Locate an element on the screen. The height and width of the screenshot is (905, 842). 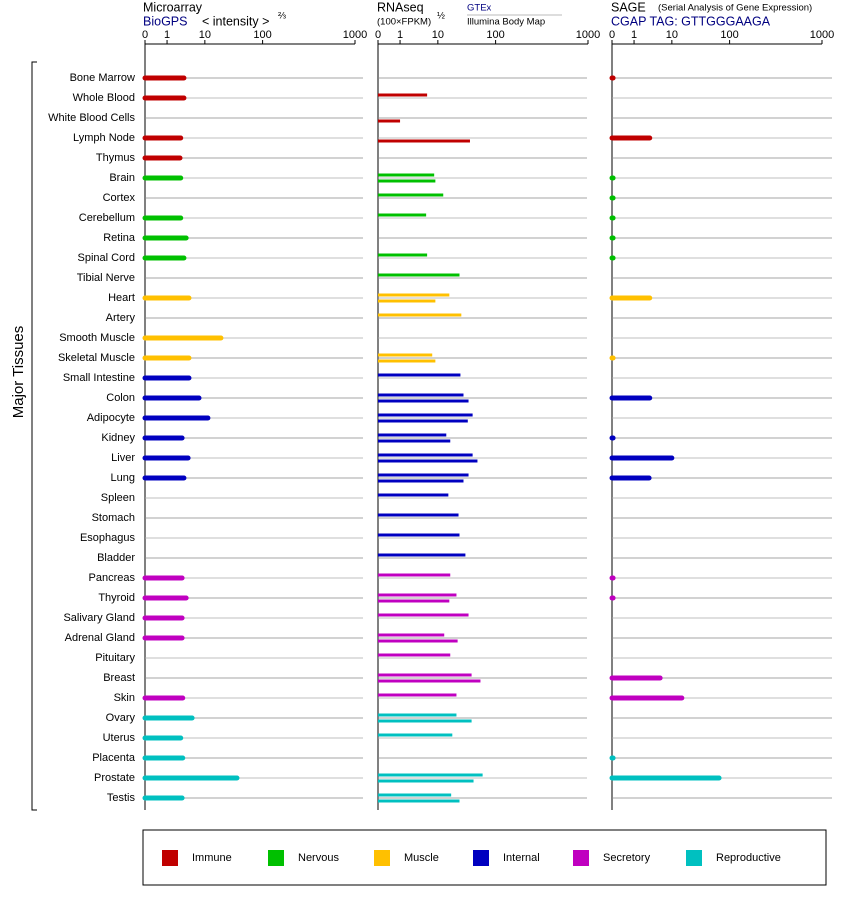
category-label: Whole Blood is located at coordinates (104, 98).